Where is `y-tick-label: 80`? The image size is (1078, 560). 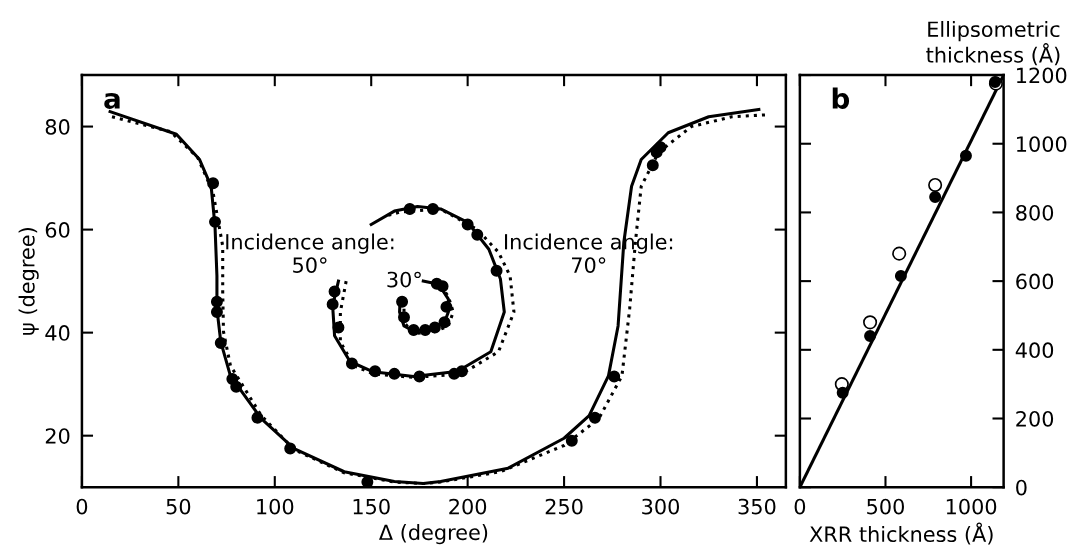 y-tick-label: 80 is located at coordinates (57, 127).